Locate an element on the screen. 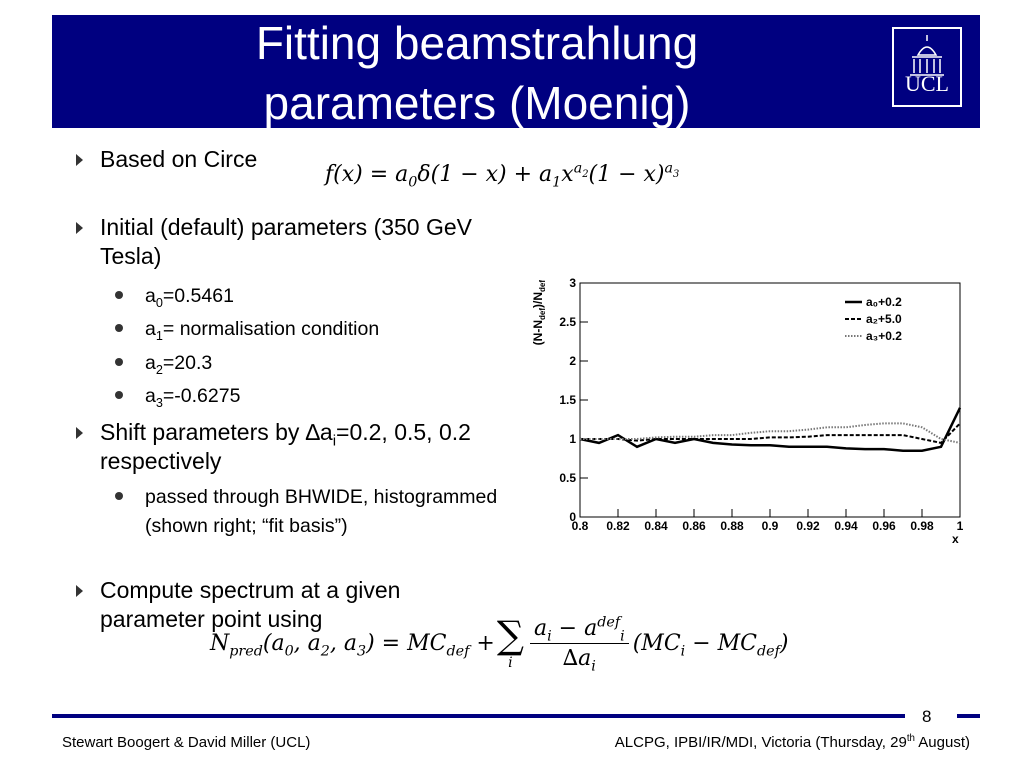 The height and width of the screenshot is (768, 1024). bullet-item: a1= normalisation condition is located at coordinates (325, 329).